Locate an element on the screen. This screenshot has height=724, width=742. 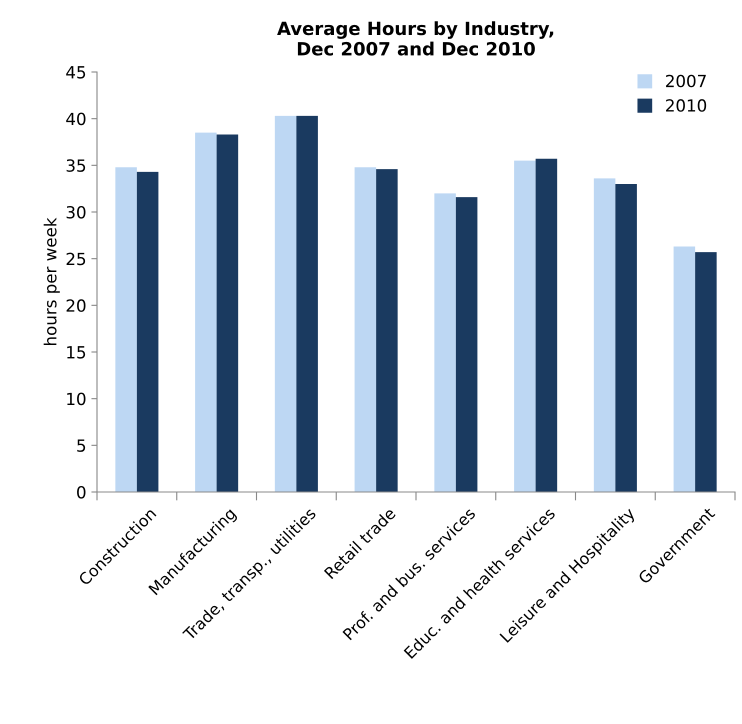
legend-label: 2007 is located at coordinates (686, 81).